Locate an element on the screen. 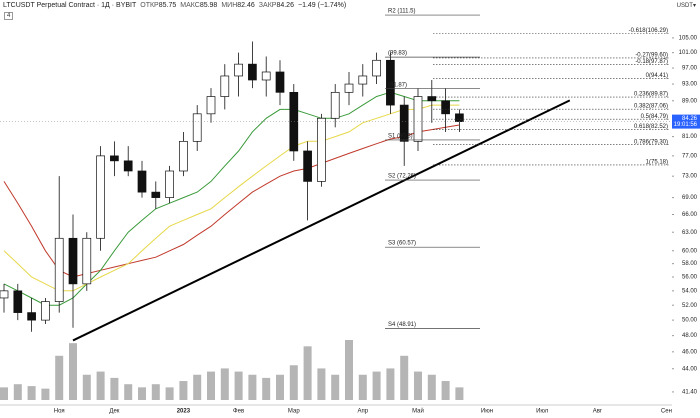  ohlc-value: 85.98 is located at coordinates (208, 5).